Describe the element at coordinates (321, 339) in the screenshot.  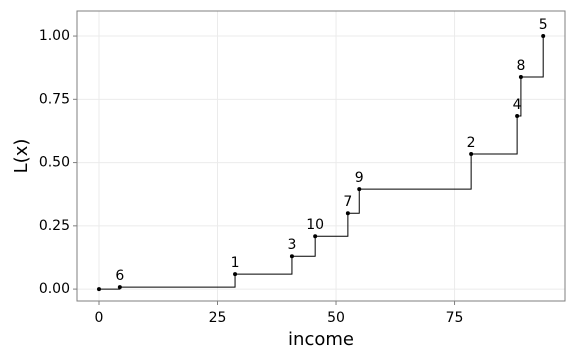
I see `x-axis-title: income` at that location.